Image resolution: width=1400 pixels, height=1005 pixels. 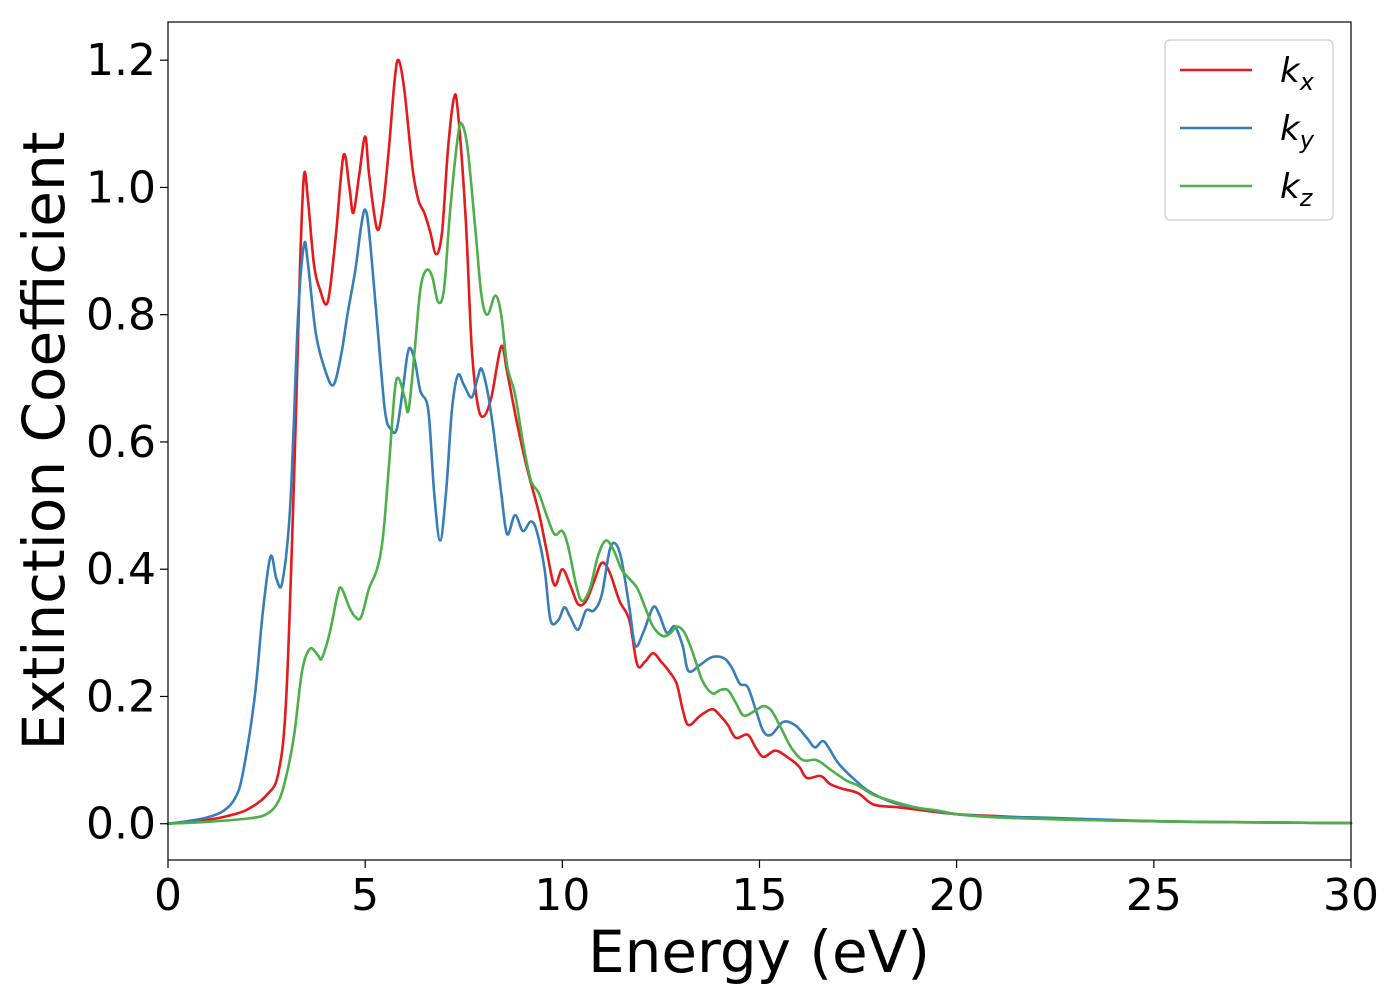 What do you see at coordinates (1351, 895) in the screenshot?
I see `x-tick-label: 30` at bounding box center [1351, 895].